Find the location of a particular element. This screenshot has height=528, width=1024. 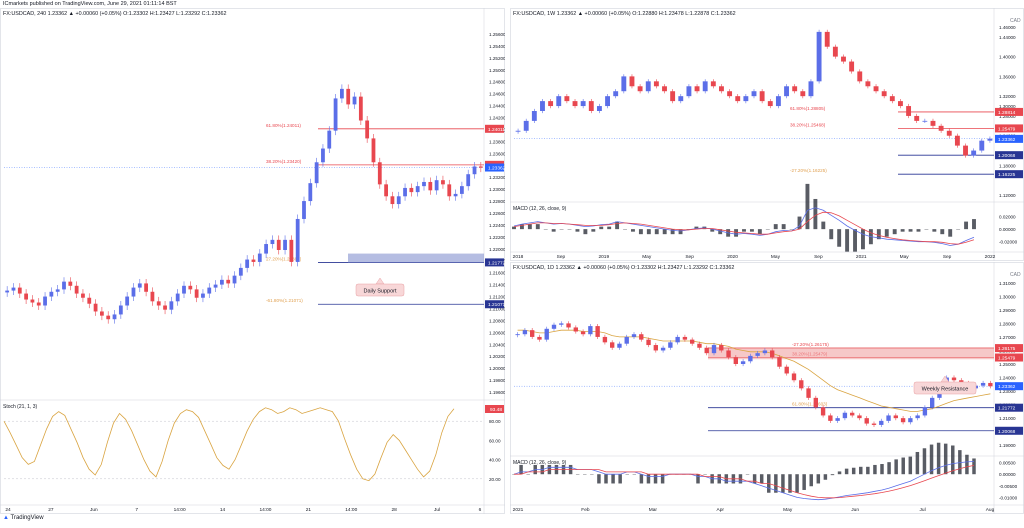

level-price-label: 1.26175 is located at coordinates (1007, 349).